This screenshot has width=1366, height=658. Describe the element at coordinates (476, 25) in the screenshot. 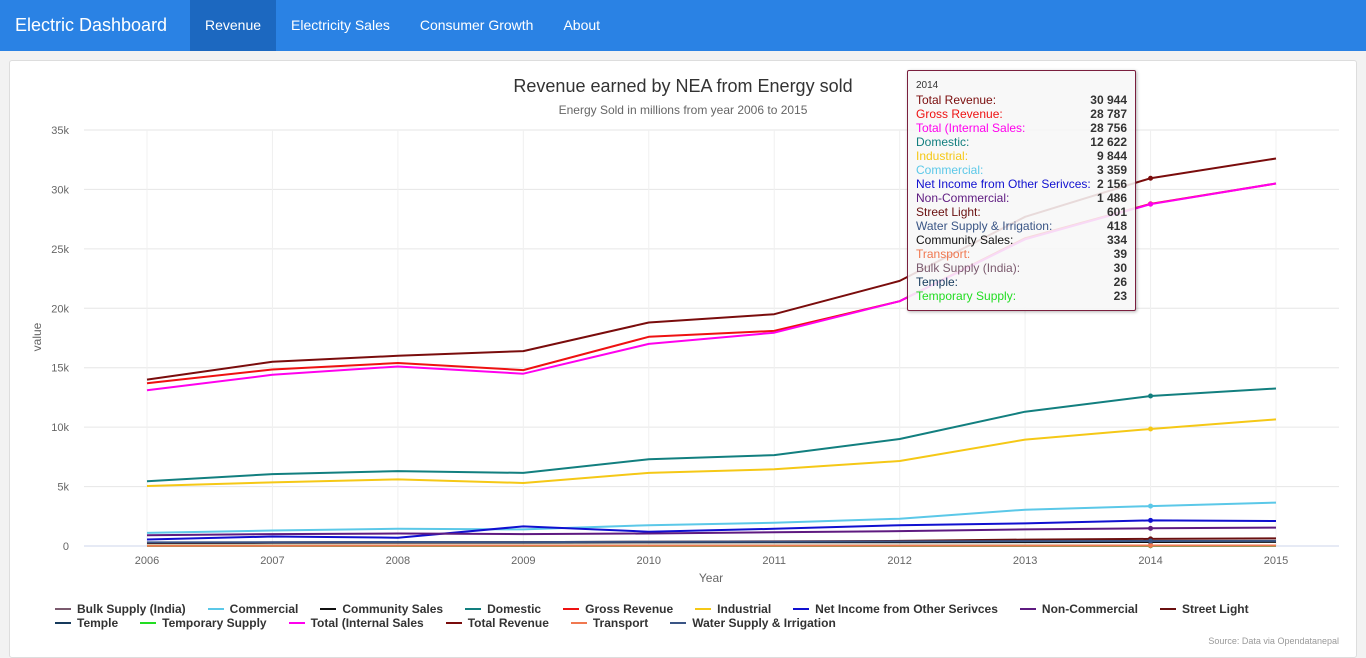

I see `nav-consumer-growth: Consumer Growth` at that location.